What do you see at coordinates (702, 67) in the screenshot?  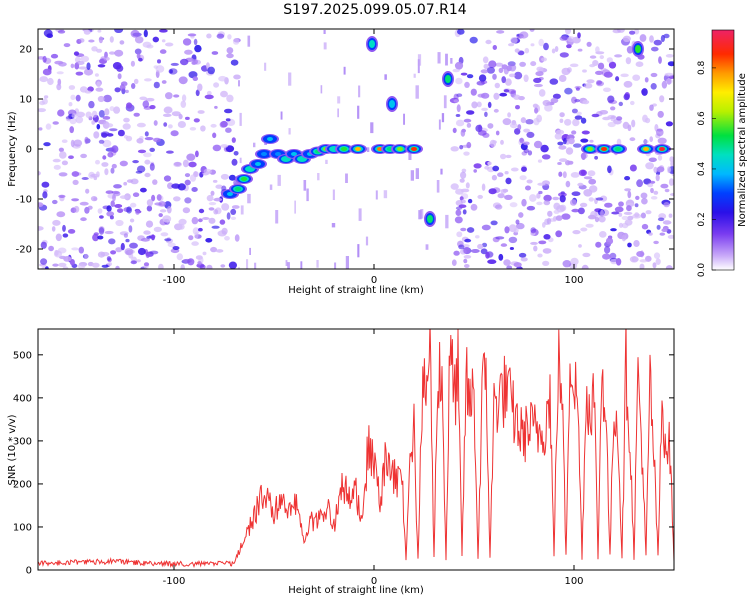 I see `colorbar-tick-label: 0.8` at bounding box center [702, 67].